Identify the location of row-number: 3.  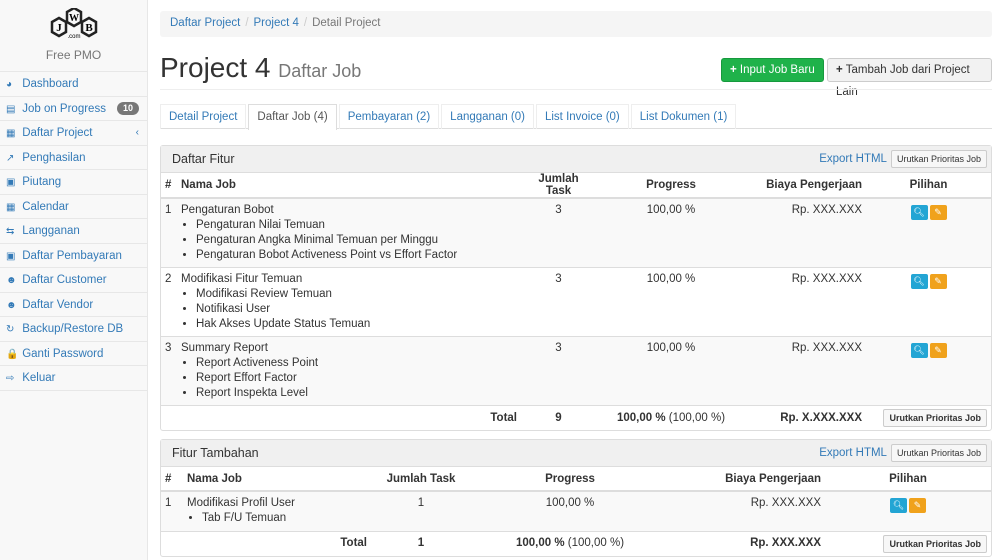
(169, 371).